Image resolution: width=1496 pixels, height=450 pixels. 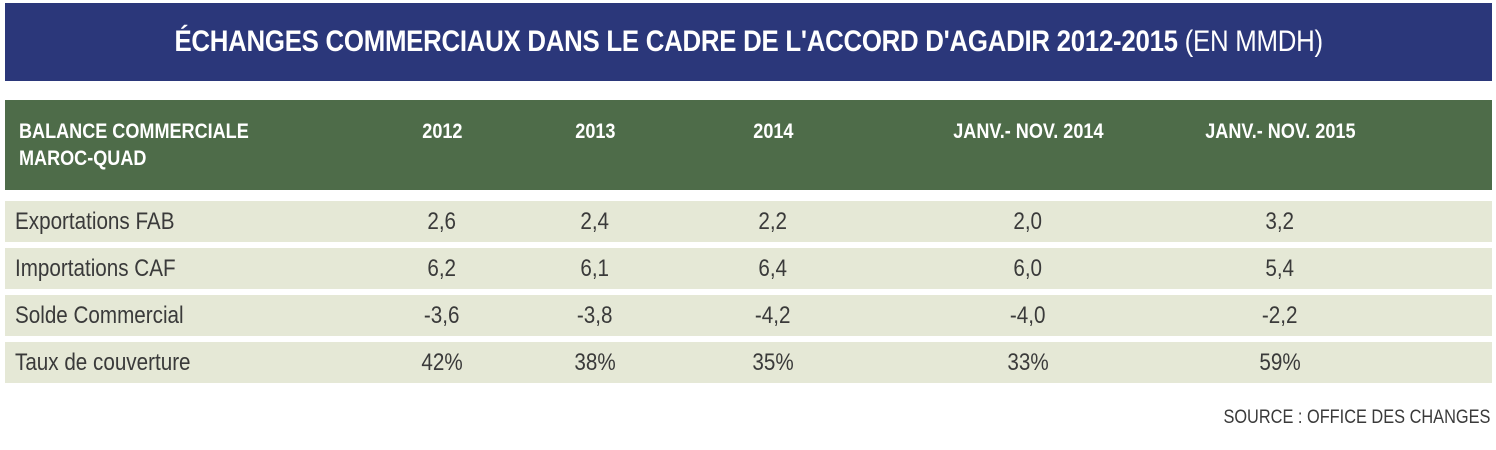 What do you see at coordinates (442, 221) in the screenshot?
I see `table-cell: 2,6` at bounding box center [442, 221].